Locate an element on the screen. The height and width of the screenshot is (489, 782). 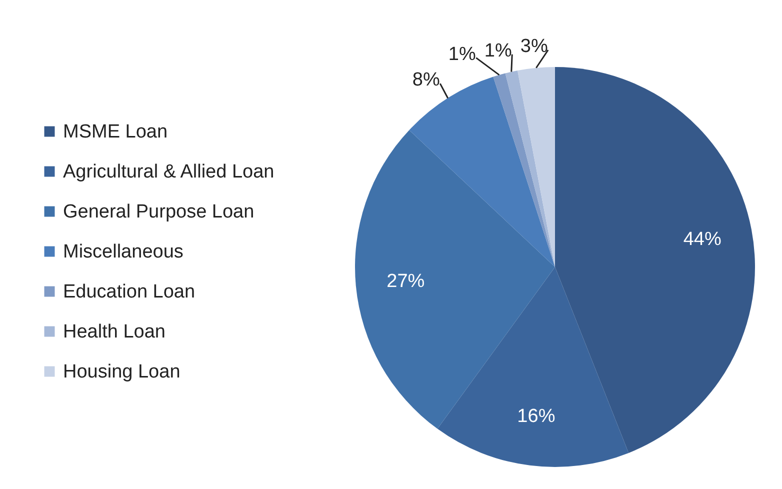
data-label: 44% is located at coordinates (702, 239).